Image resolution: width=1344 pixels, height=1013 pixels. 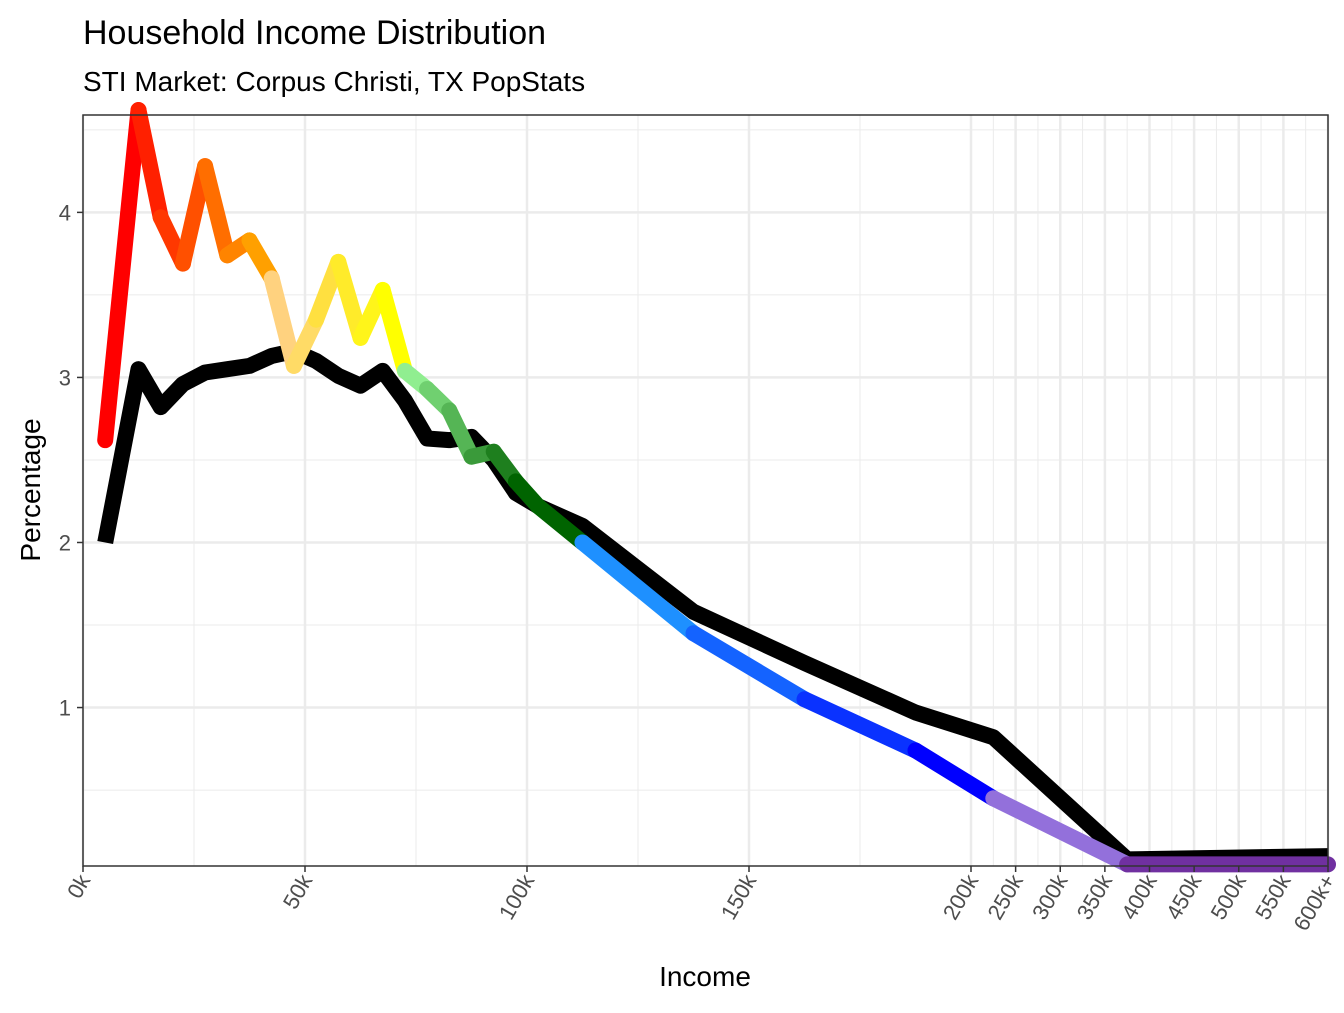 I want to click on y-tick-label: 4, so click(x=65, y=212).